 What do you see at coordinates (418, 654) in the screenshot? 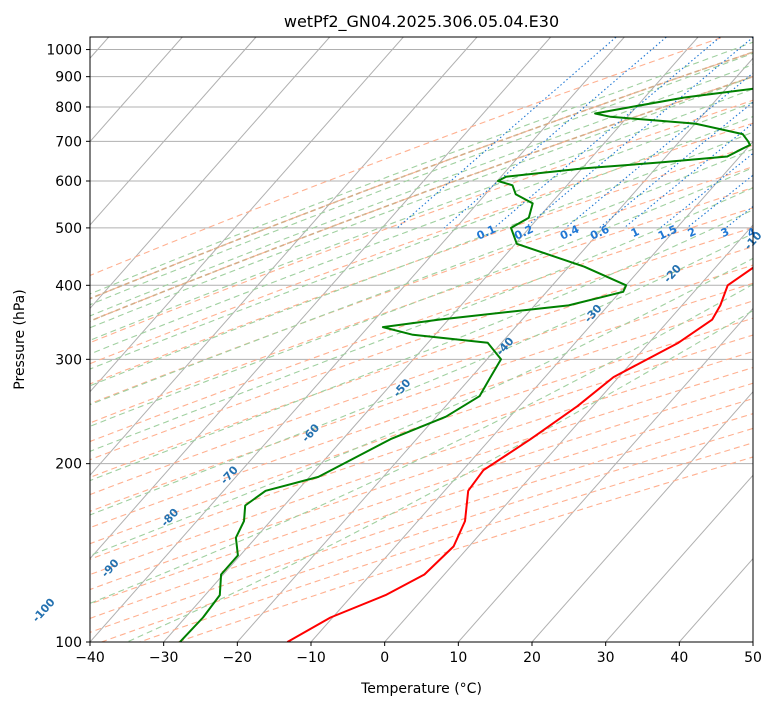
I see `x-axis: −40 −30 −20 −10 0 10 20 30 40 50` at bounding box center [418, 654].